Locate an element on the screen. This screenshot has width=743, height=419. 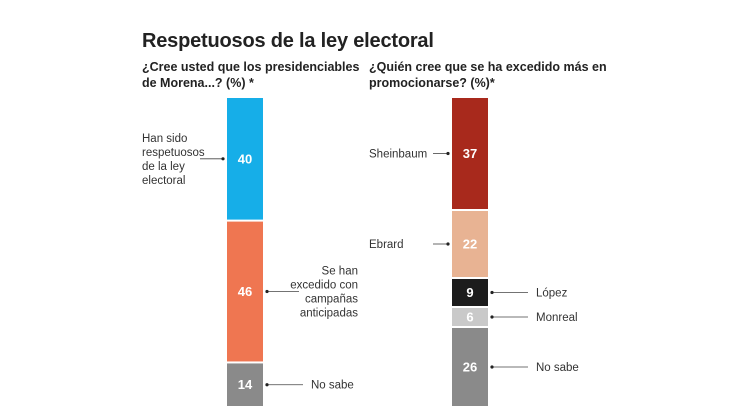
segment-label: Han sido respetuosos de la ley electoral is located at coordinates (173, 160).